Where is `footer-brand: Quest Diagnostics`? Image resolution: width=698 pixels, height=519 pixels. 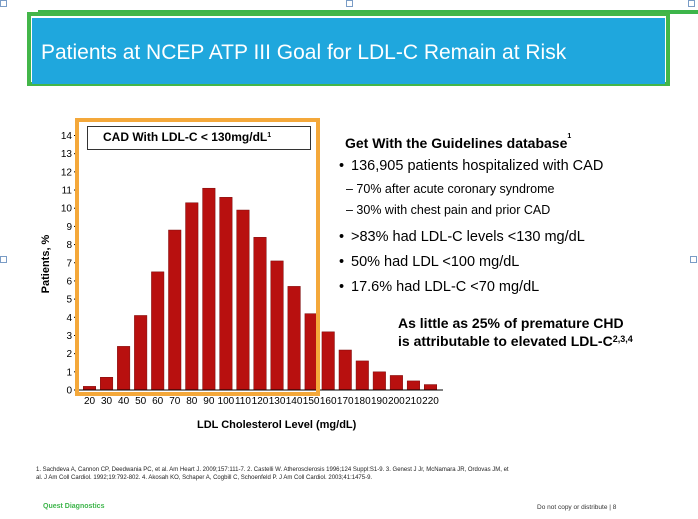 footer-brand: Quest Diagnostics is located at coordinates (74, 506).